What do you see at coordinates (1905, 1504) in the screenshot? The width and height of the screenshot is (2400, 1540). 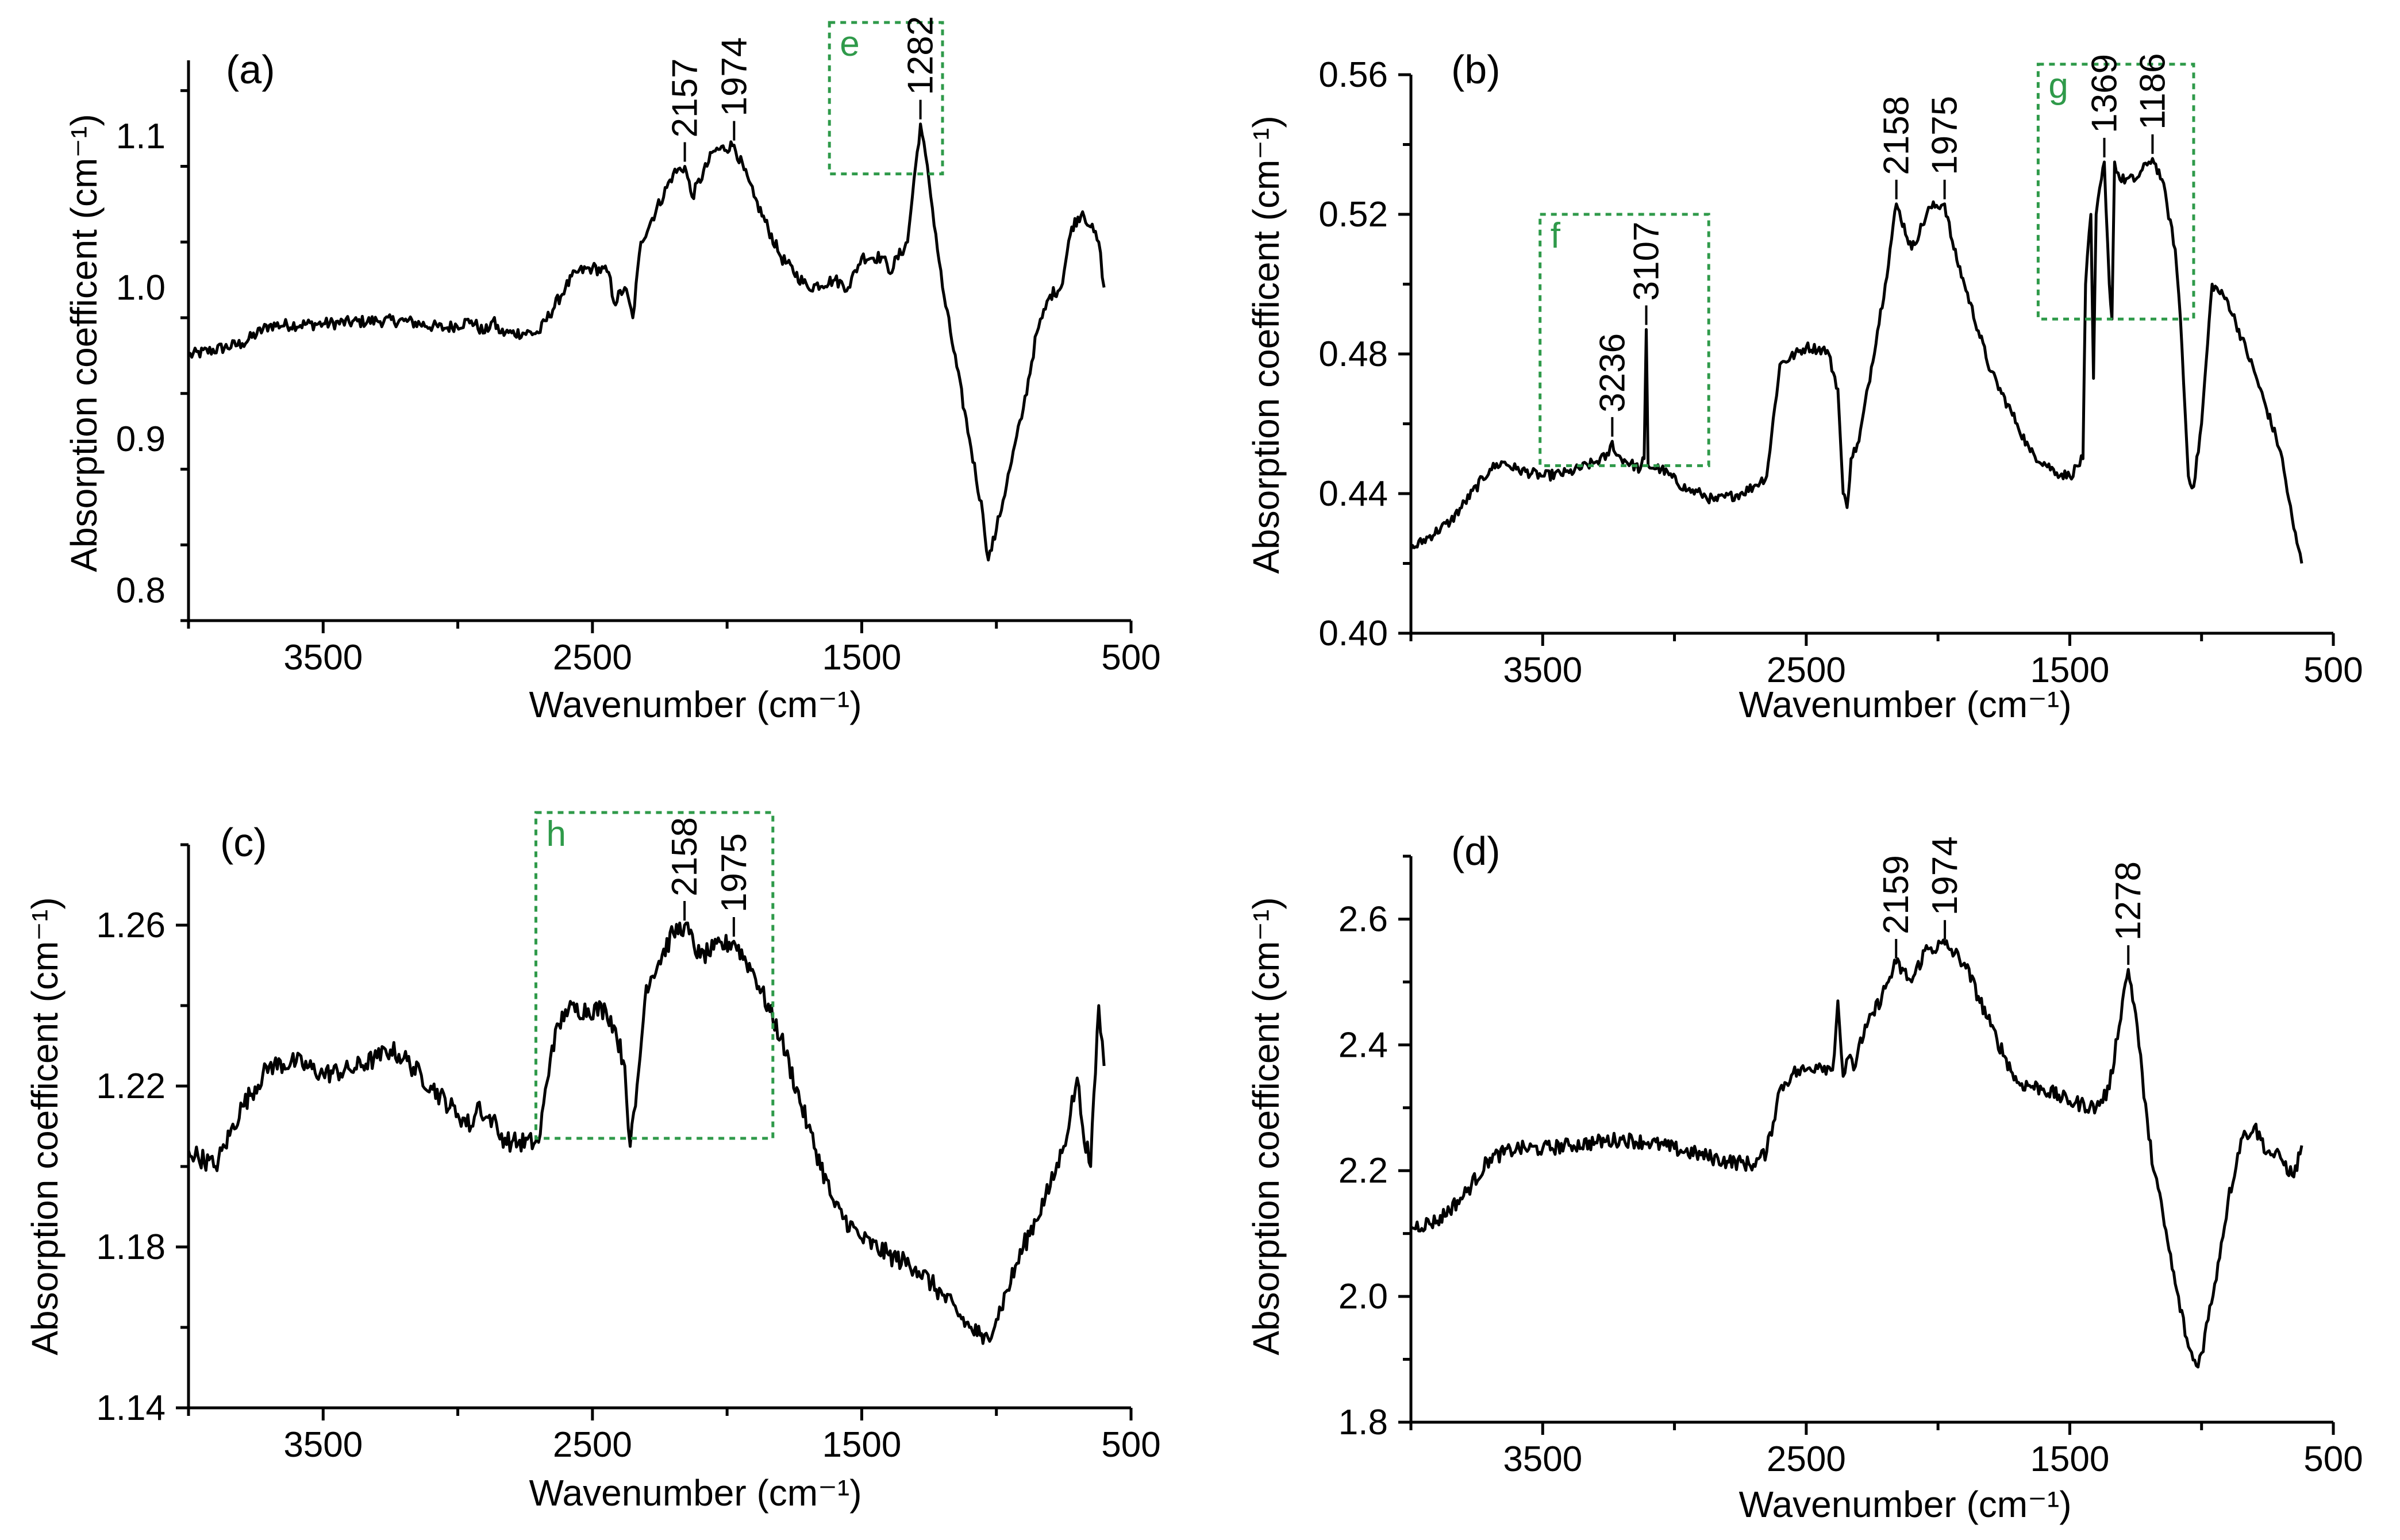 I see `panel-d-x-axis-label: Wavenumber (cm⁻¹)` at bounding box center [1905, 1504].